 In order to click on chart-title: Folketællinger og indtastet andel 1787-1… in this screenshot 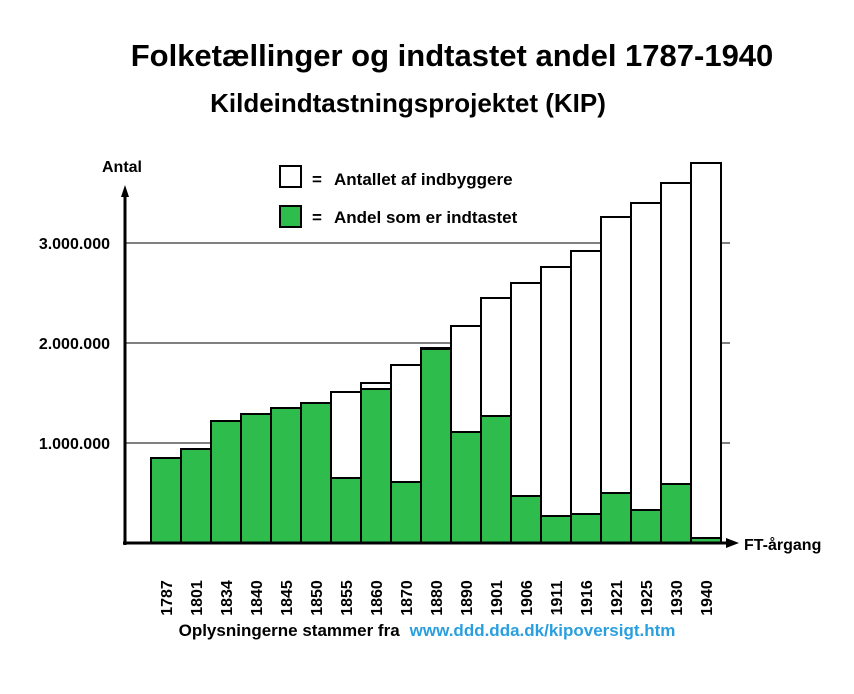, I will do `click(452, 55)`.